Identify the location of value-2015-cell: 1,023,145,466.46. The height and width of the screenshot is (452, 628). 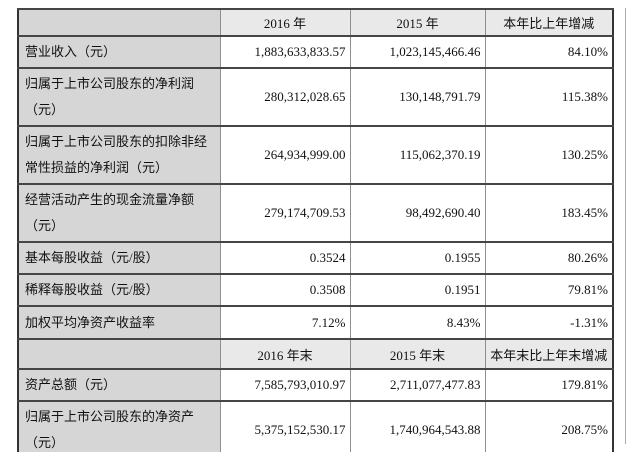
(417, 52).